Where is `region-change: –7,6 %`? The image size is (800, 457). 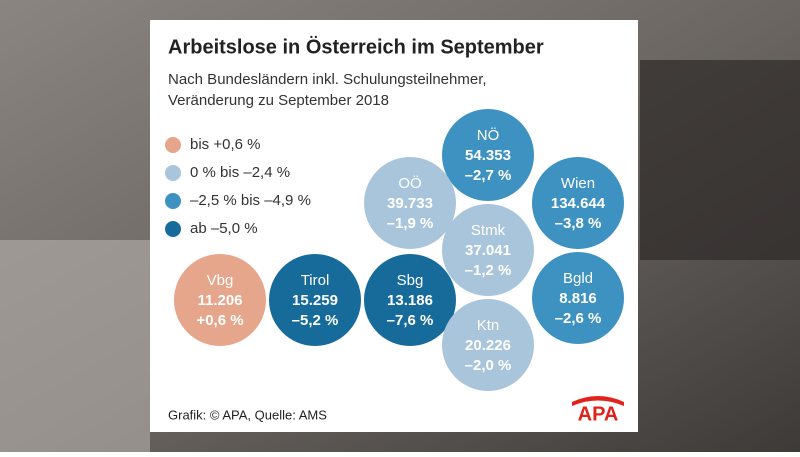 region-change: –7,6 % is located at coordinates (410, 320).